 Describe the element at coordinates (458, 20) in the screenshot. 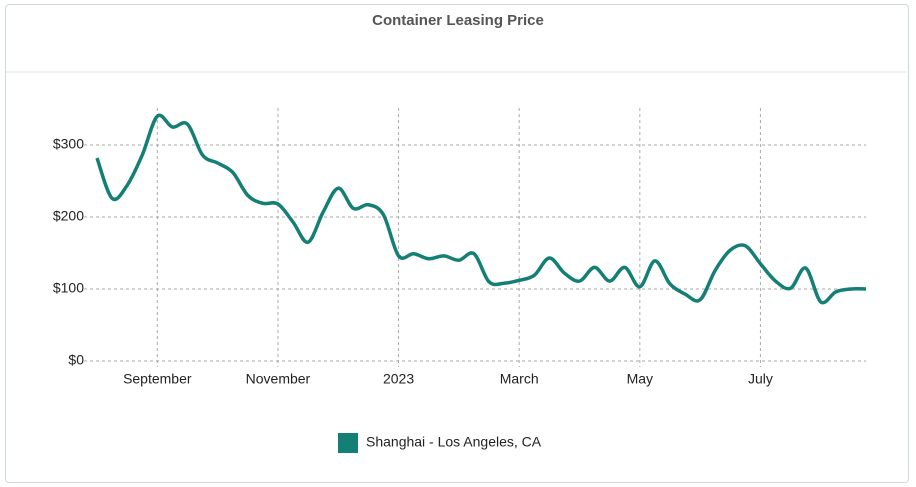

I see `chart-title: Container Leasing Price` at that location.